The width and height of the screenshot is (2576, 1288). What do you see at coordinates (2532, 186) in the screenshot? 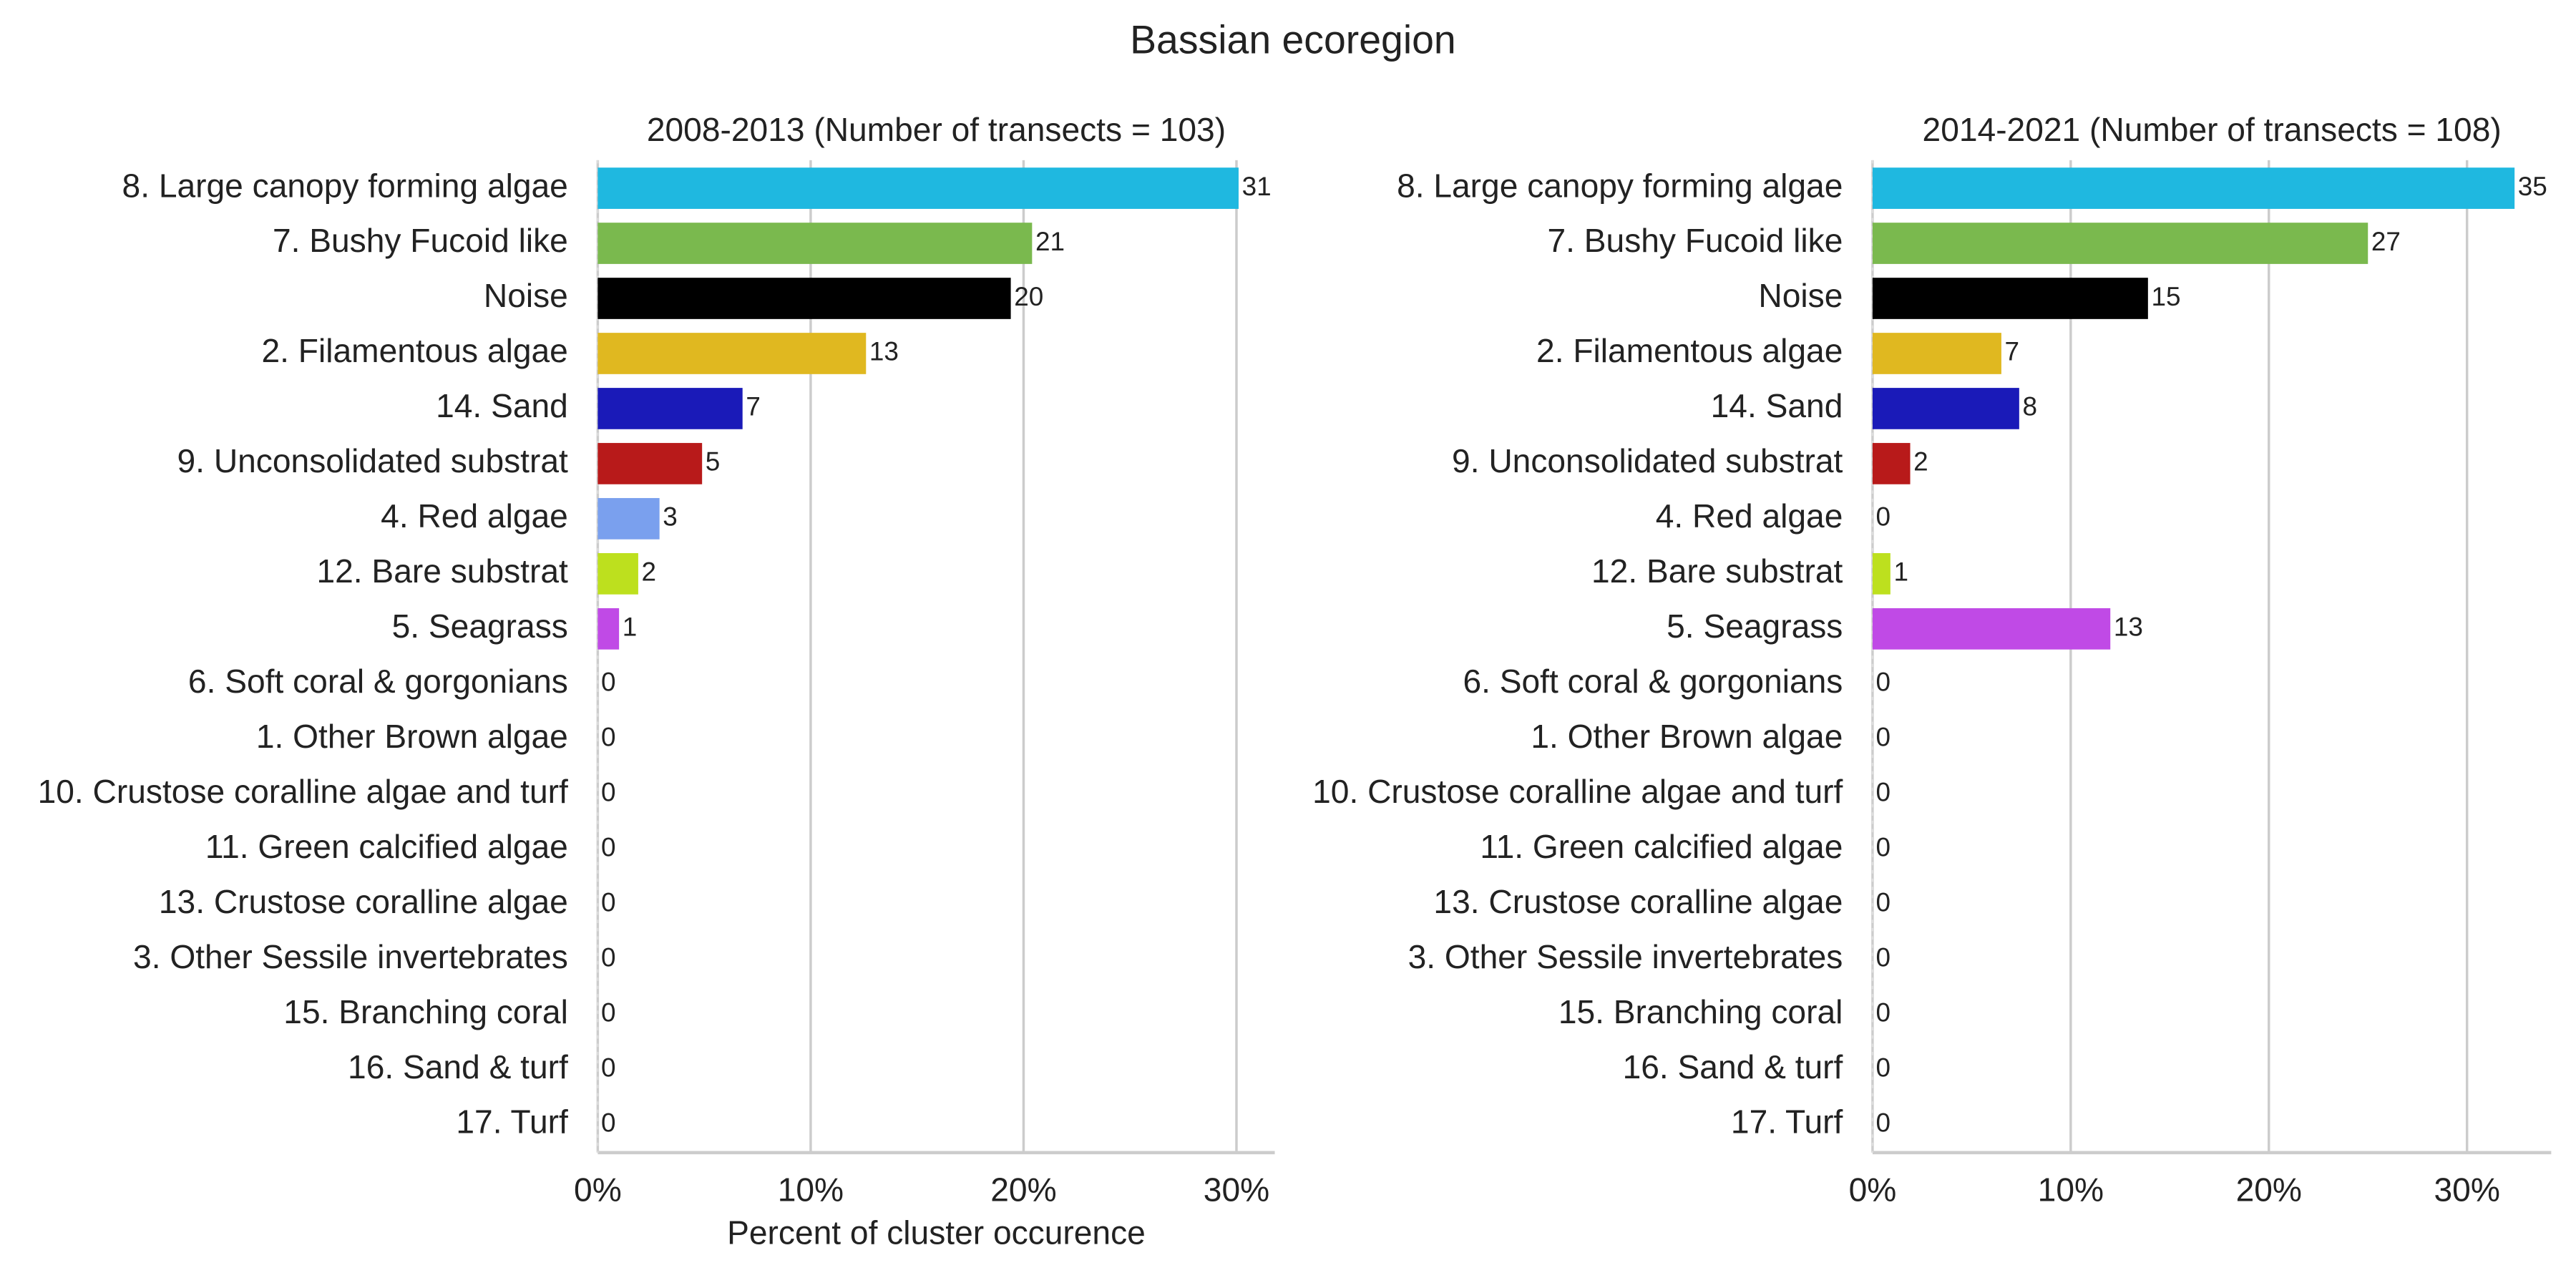
I see `value-label: 35` at bounding box center [2532, 186].